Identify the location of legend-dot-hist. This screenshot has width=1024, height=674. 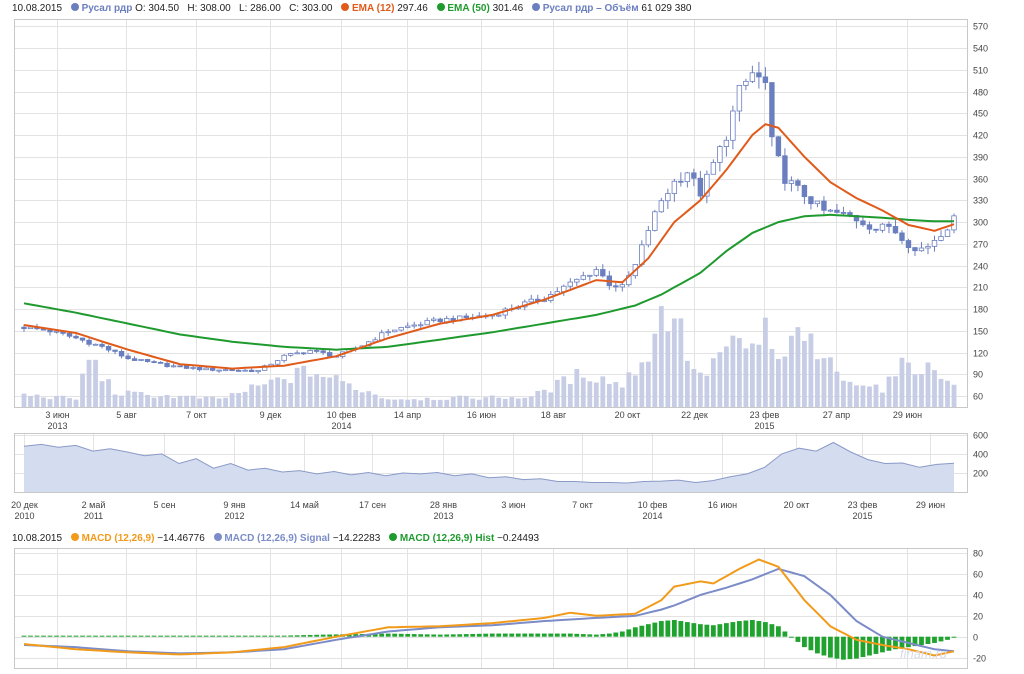
(393, 537).